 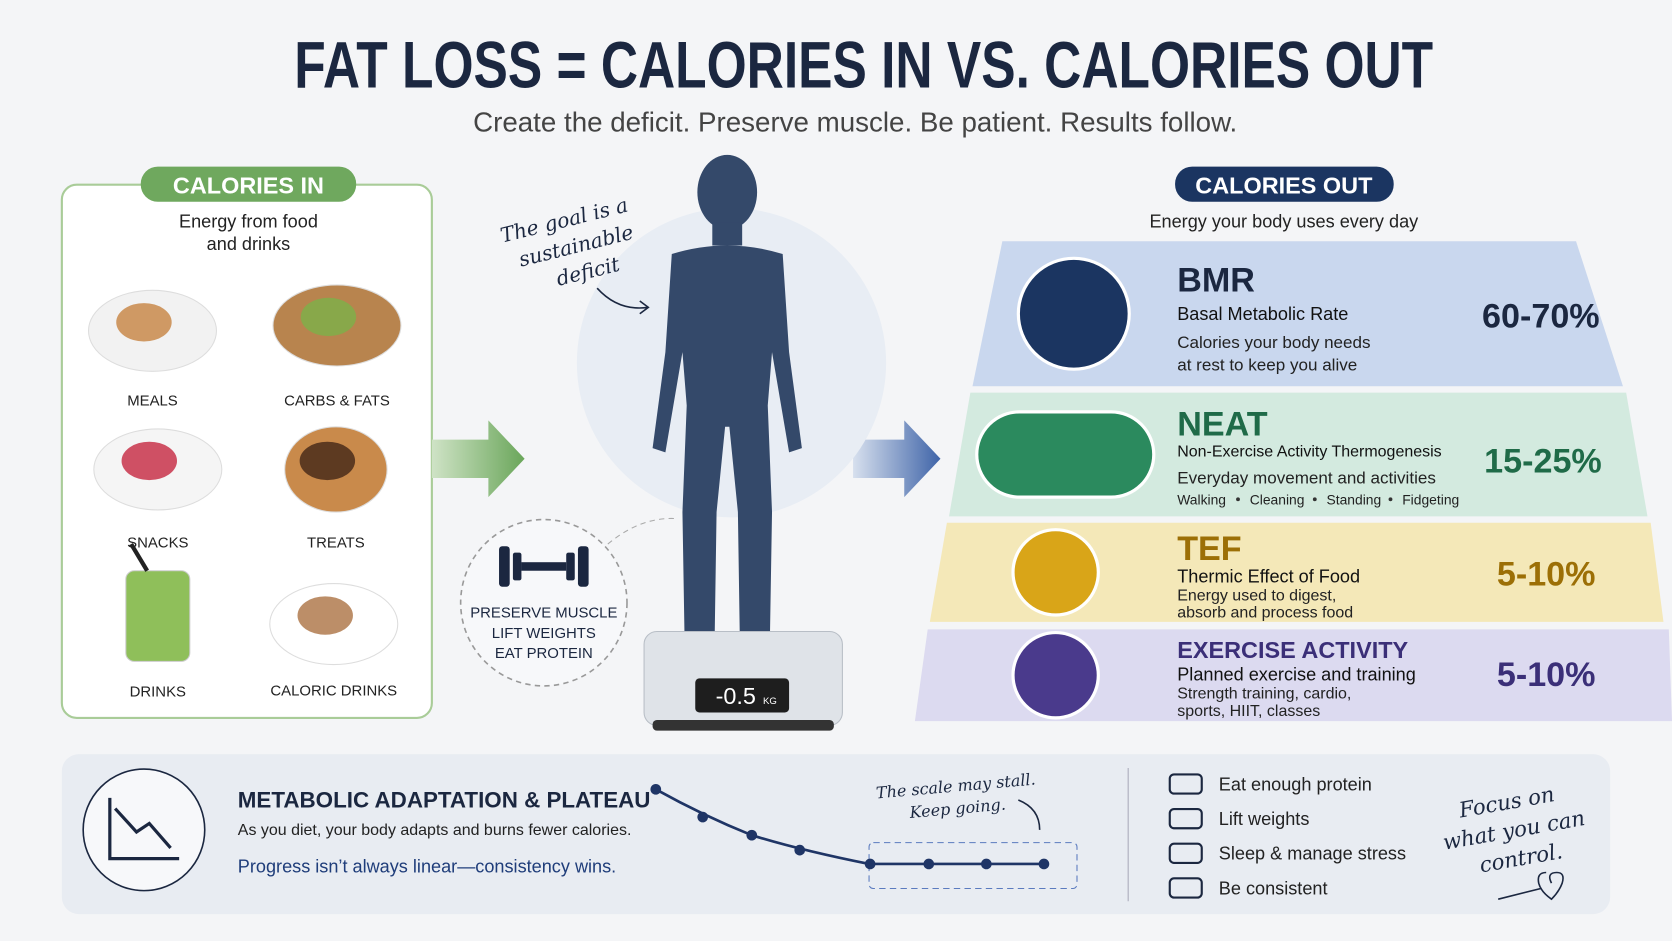 What do you see at coordinates (158, 692) in the screenshot?
I see `food-label: DRINKS` at bounding box center [158, 692].